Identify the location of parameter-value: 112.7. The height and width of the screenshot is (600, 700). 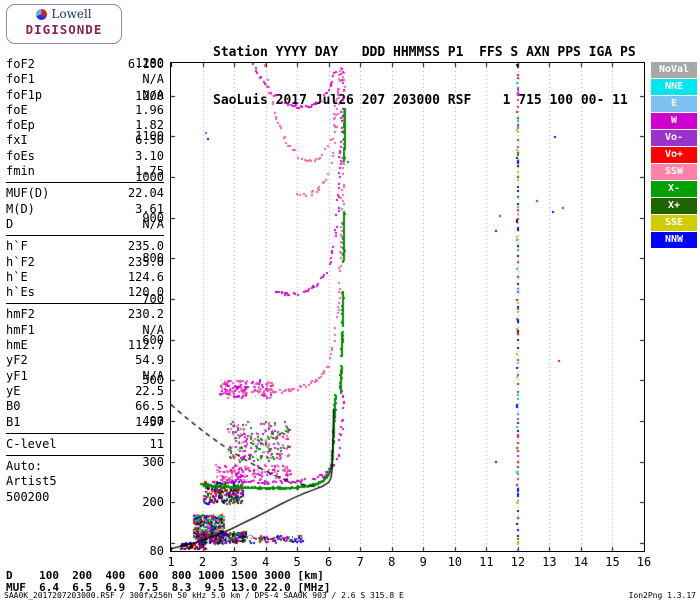
(145, 345).